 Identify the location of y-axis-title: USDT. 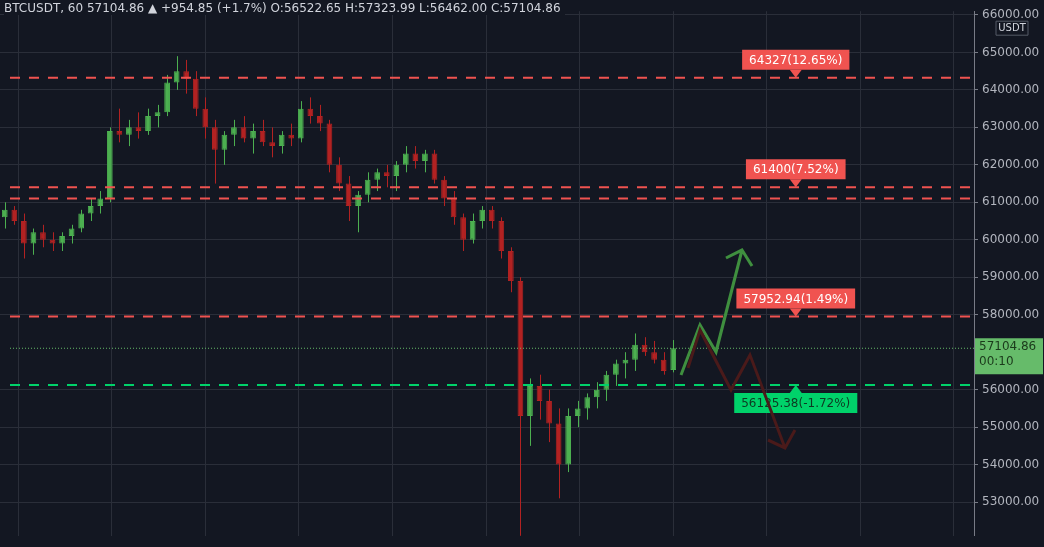
(1012, 27).